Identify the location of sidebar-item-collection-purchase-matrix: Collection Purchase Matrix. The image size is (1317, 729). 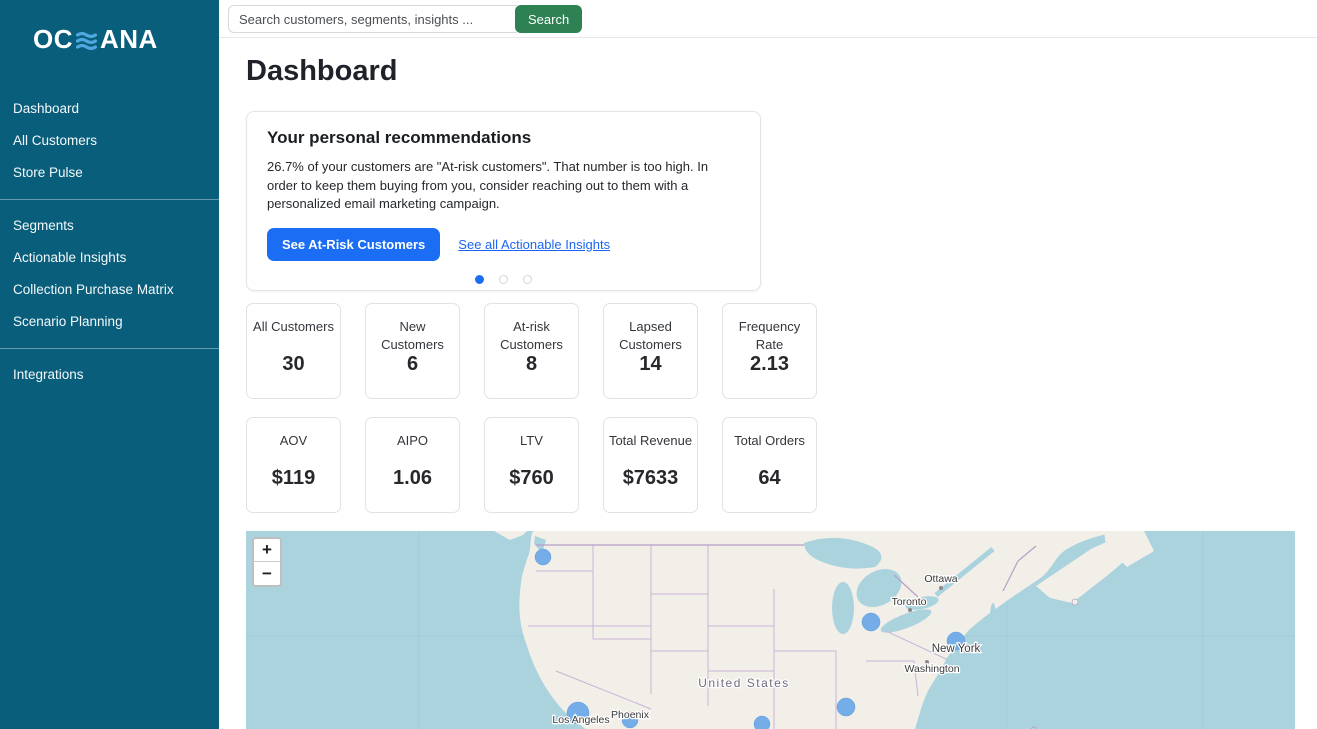
(93, 289).